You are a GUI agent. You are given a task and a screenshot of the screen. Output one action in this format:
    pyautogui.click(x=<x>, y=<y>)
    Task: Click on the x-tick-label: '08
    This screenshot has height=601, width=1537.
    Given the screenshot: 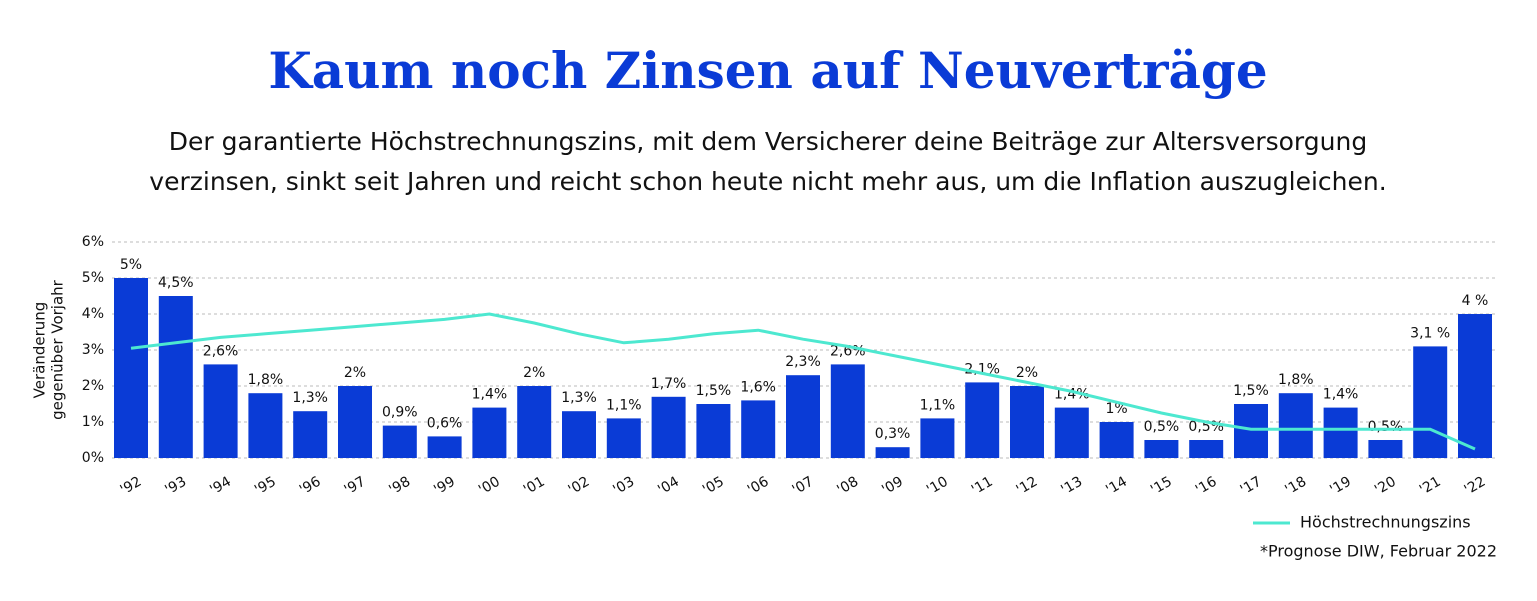 What is the action you would take?
    pyautogui.click(x=847, y=486)
    